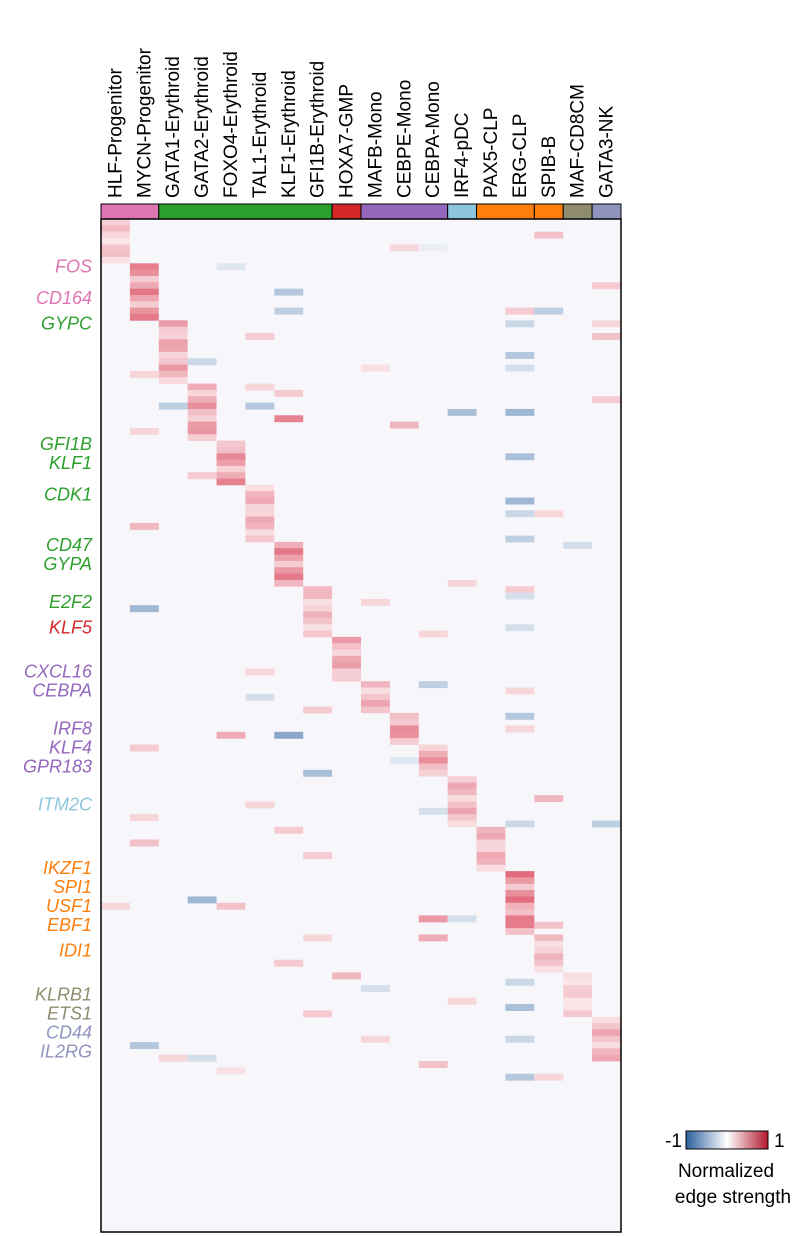 This screenshot has width=799, height=1236. I want to click on colorbar-min-label: -1, so click(673, 1141).